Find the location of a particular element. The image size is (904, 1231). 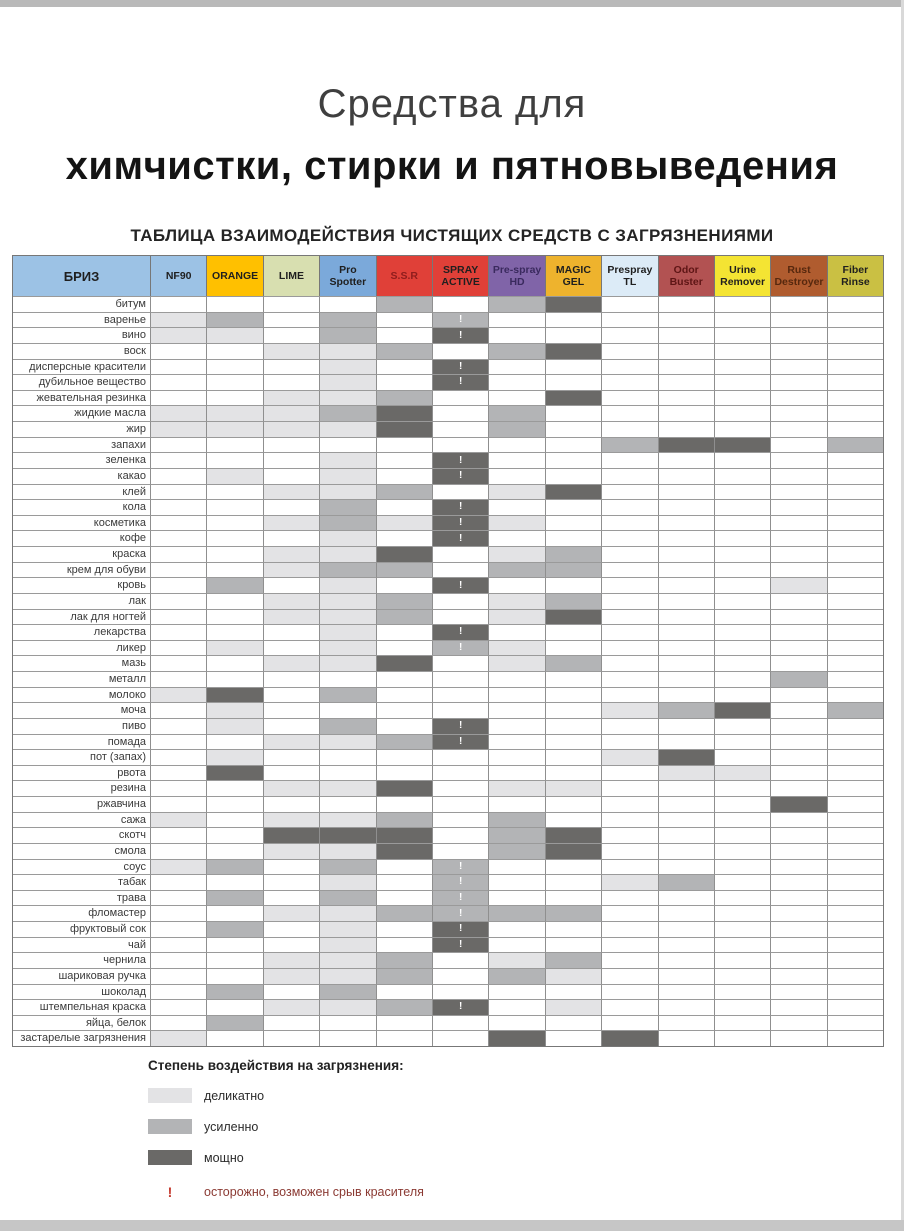

table-row: шариковая ручка is located at coordinates (448, 975).